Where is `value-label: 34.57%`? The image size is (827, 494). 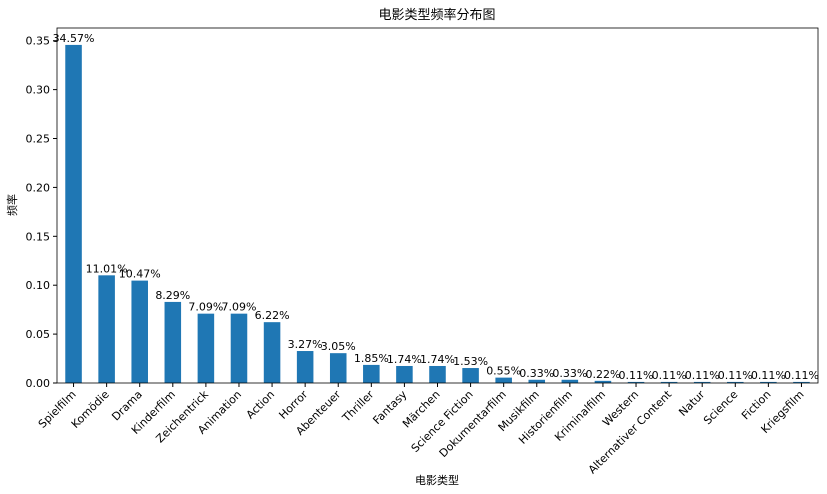 value-label: 34.57% is located at coordinates (74, 38).